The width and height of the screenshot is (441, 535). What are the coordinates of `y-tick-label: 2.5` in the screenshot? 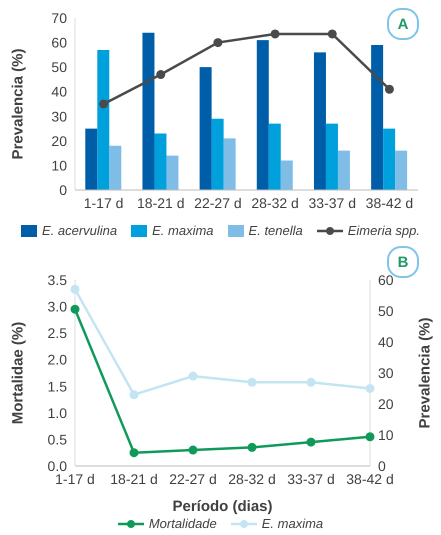 It's located at (58, 333).